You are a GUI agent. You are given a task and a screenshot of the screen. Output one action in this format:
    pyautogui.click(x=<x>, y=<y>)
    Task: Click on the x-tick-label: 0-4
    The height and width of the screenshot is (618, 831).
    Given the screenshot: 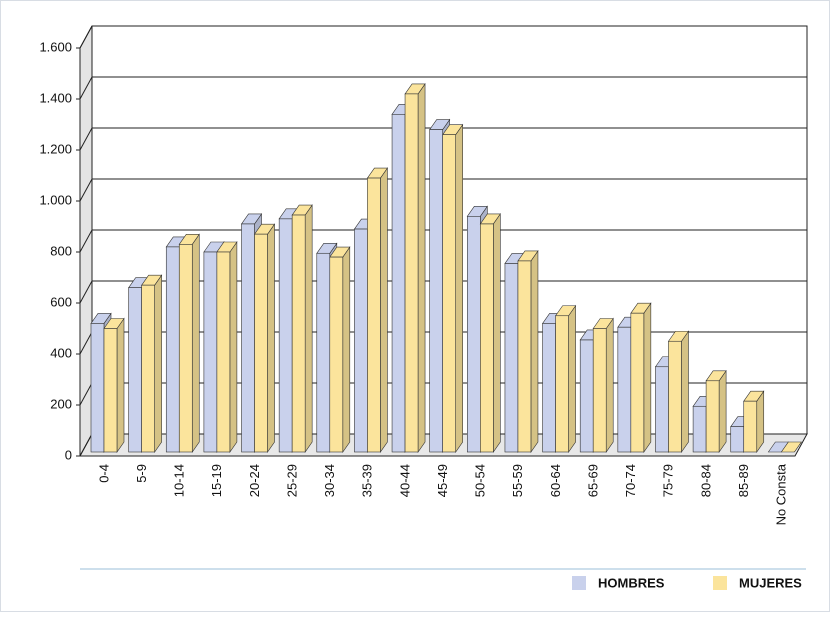 What is the action you would take?
    pyautogui.click(x=103, y=473)
    